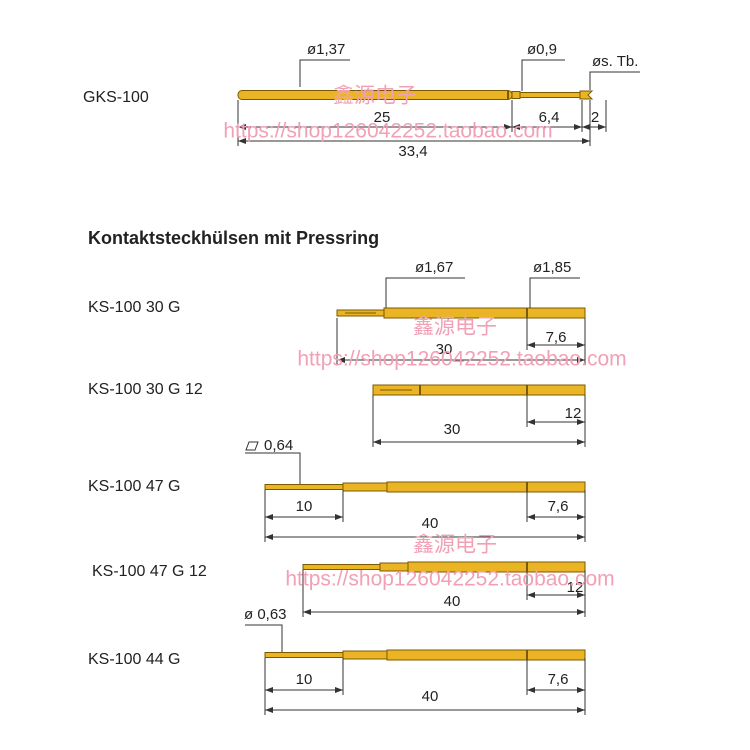 The width and height of the screenshot is (750, 750). Describe the element at coordinates (265, 614) in the screenshot. I see `dimension-text: ø 0,63` at that location.